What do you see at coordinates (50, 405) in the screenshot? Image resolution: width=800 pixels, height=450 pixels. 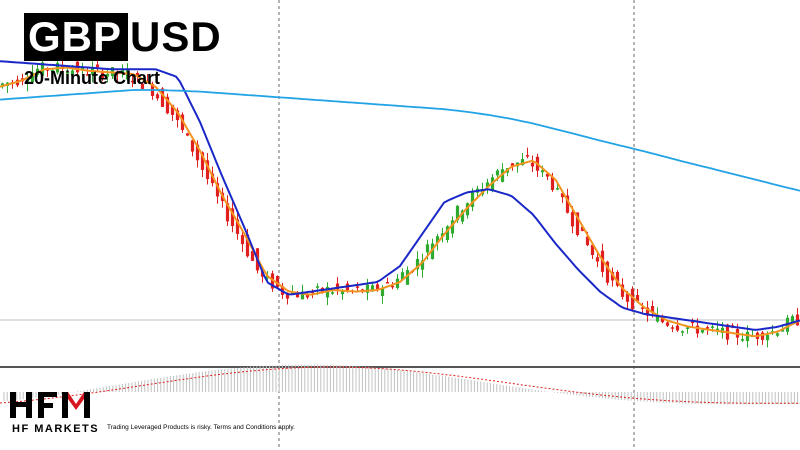 I see `hfm-logo-icon` at bounding box center [50, 405].